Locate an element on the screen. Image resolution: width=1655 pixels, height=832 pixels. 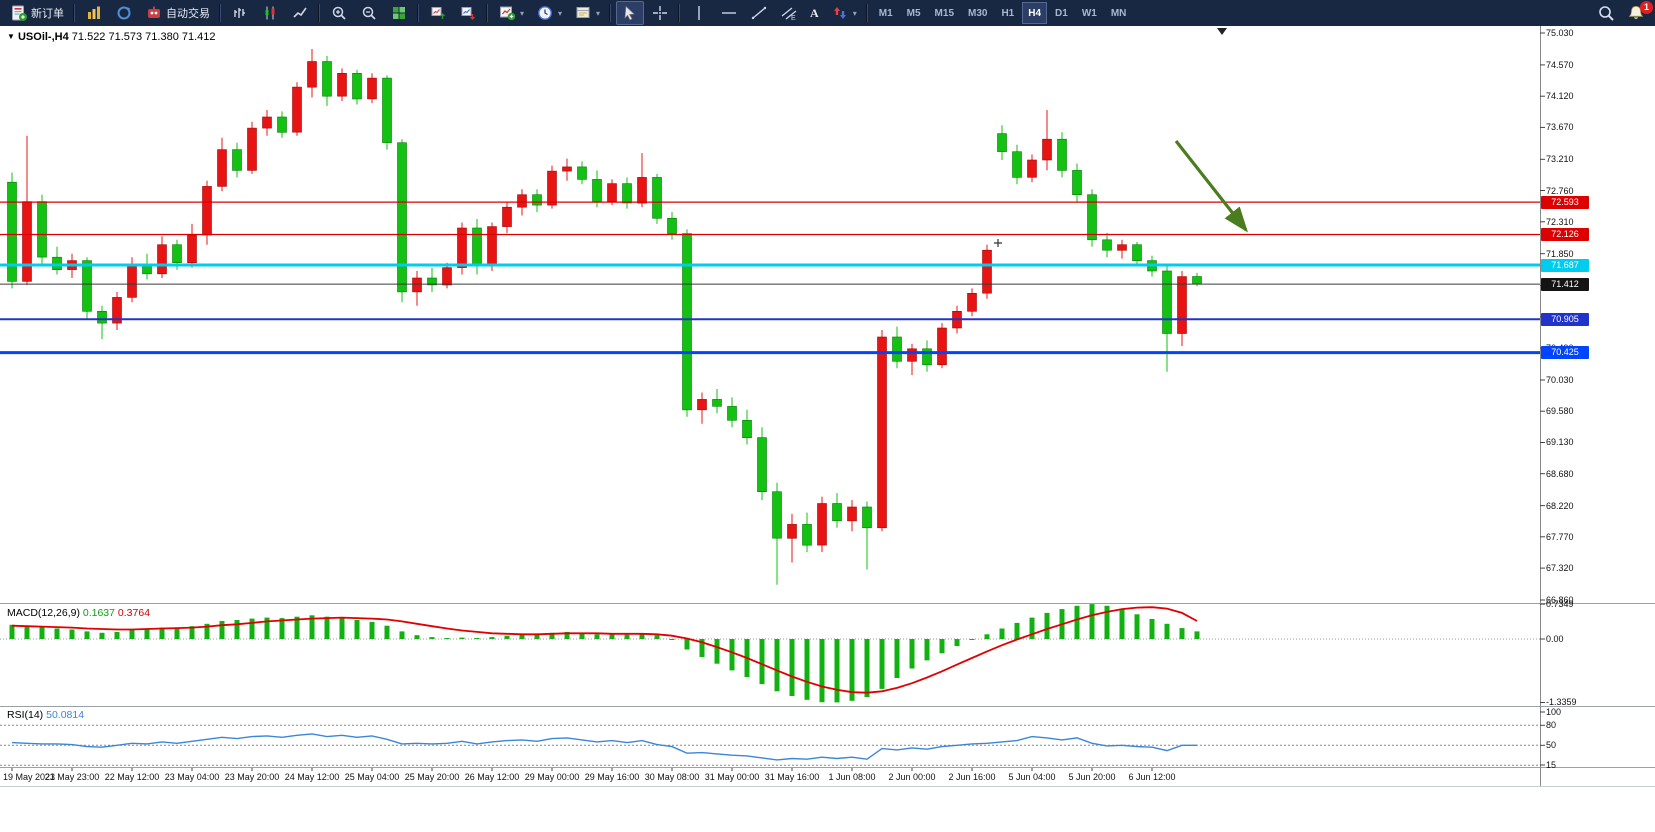
cursor-button is located at coordinates (630, 13).